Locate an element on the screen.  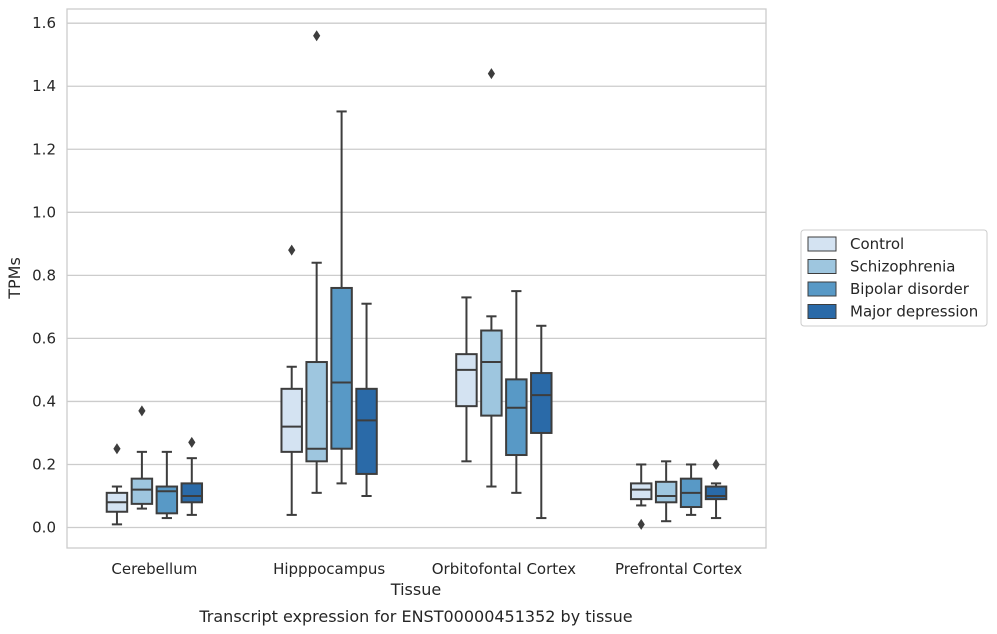
y-tick-label: 1.4 is located at coordinates (44, 86).